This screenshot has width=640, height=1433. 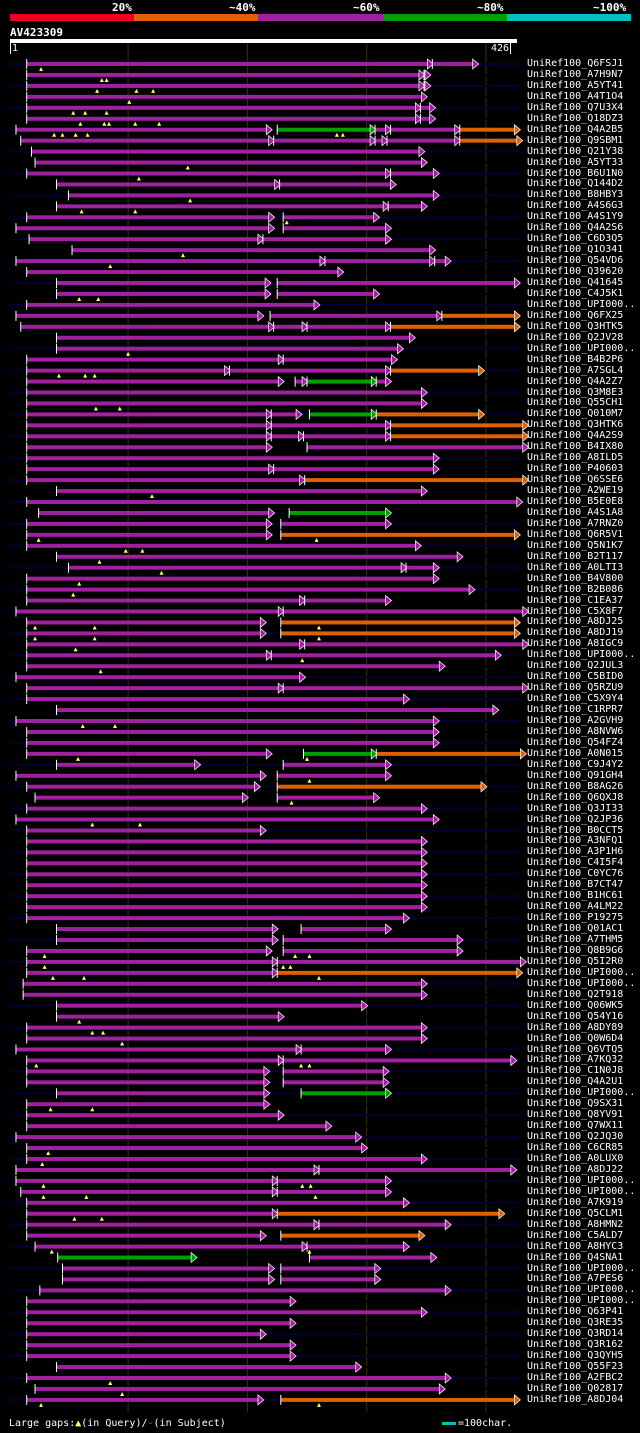 I want to click on hit-label: UniRef100_A8IGC9, so click(x=575, y=644).